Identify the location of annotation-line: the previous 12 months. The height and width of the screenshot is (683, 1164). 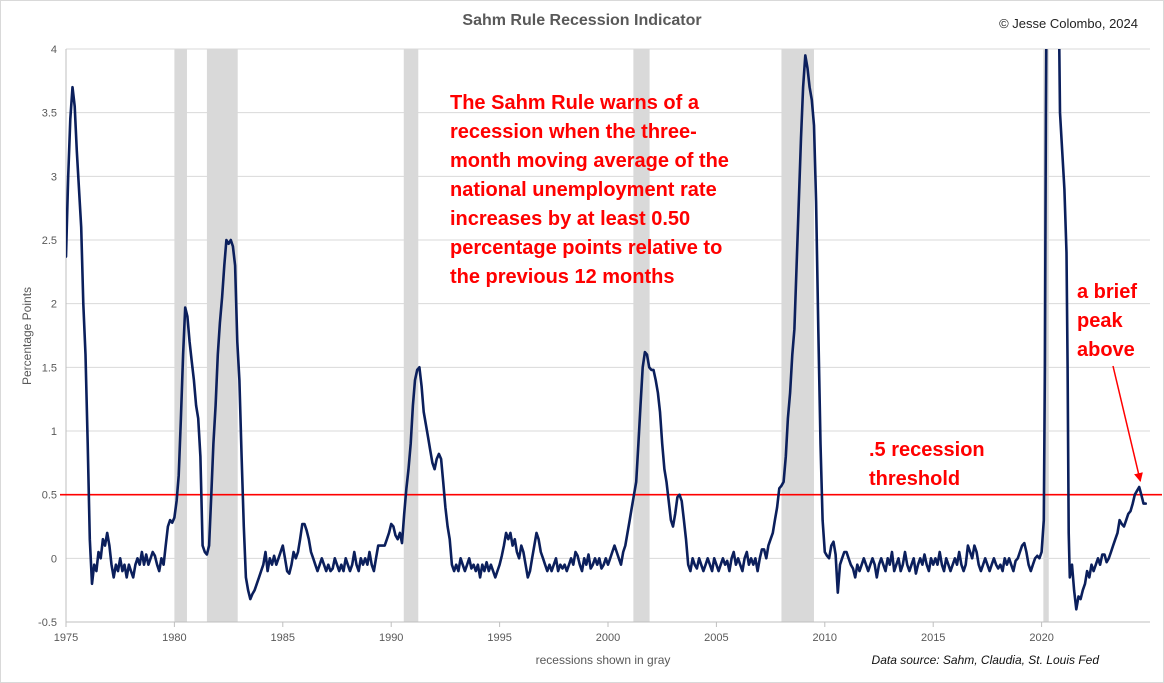
(562, 277).